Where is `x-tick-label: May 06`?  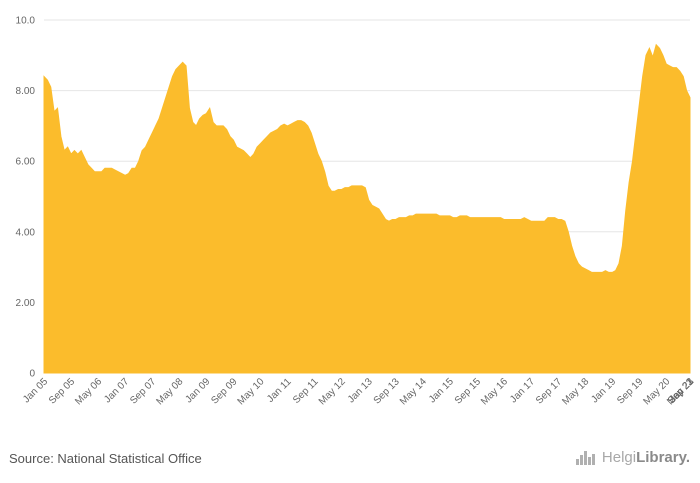
x-tick-label: May 06 is located at coordinates (88, 391).